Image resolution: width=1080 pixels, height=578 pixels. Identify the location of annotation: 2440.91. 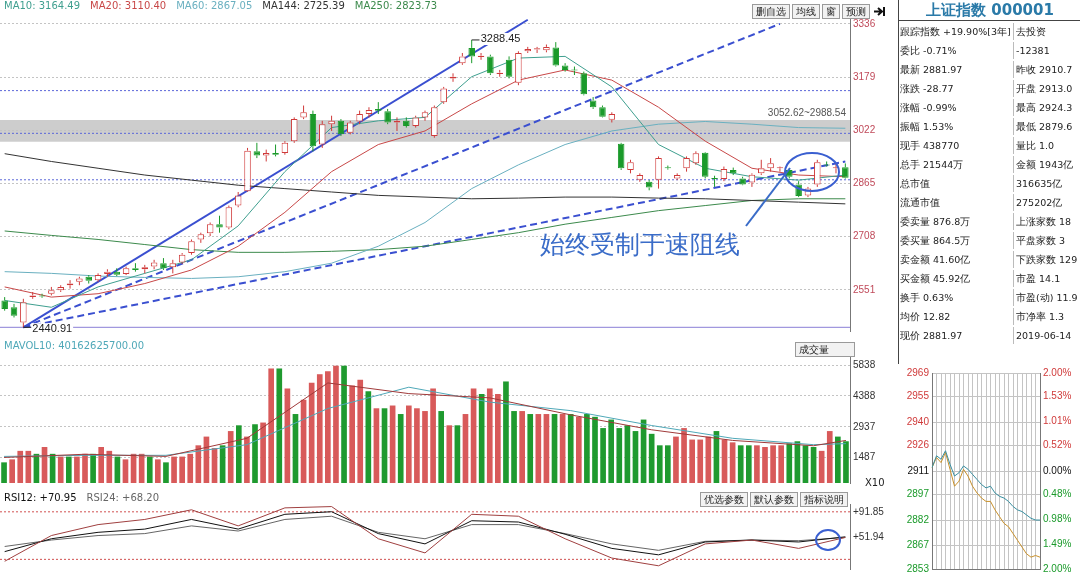
(52, 327).